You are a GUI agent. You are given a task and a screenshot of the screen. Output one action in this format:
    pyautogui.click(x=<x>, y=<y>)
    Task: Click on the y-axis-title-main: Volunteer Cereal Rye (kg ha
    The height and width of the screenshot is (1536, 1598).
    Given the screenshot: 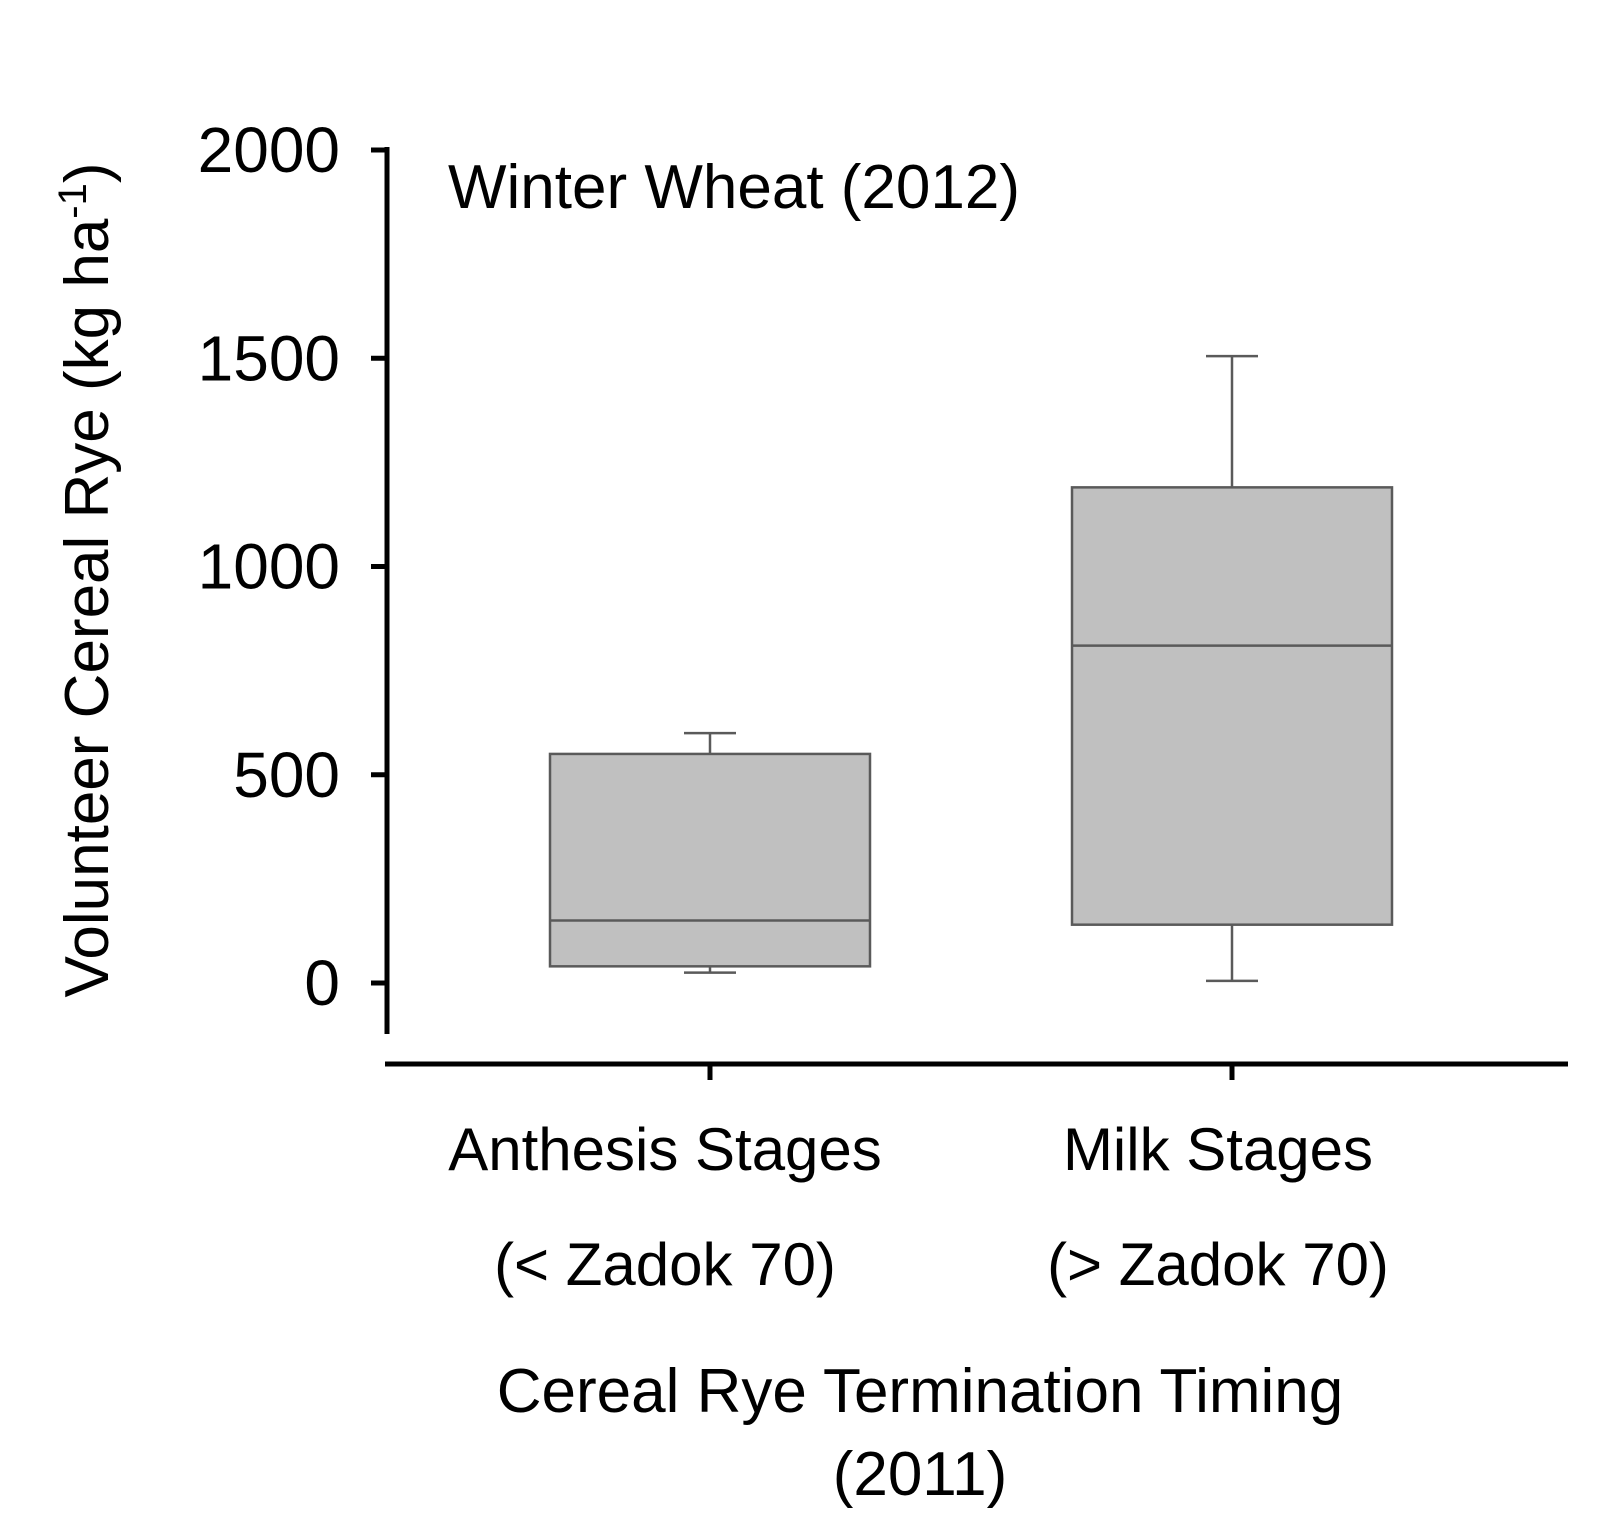 What is the action you would take?
    pyautogui.click(x=87, y=607)
    